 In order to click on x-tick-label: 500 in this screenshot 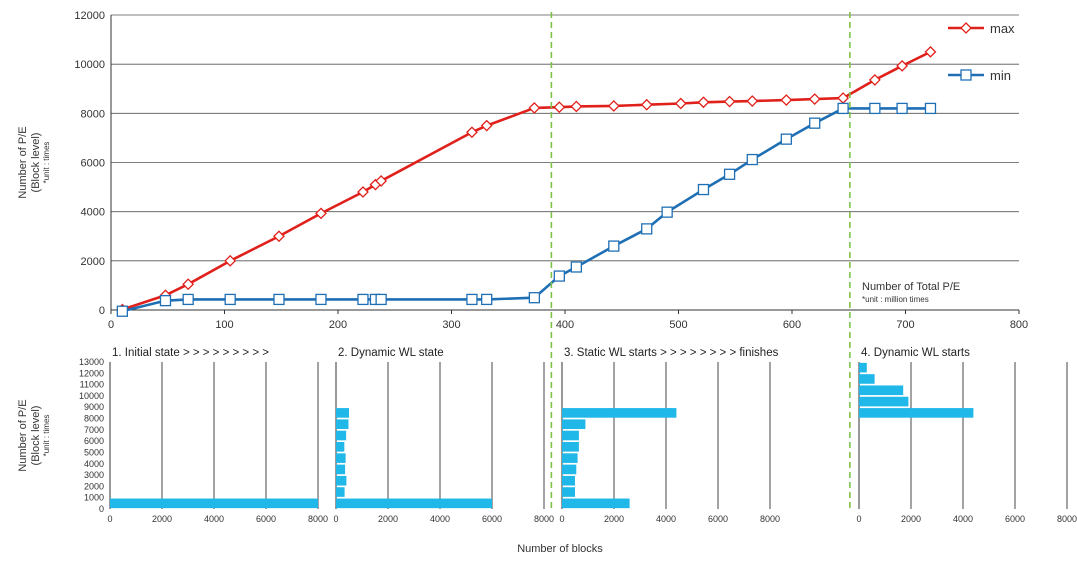, I will do `click(678, 325)`.